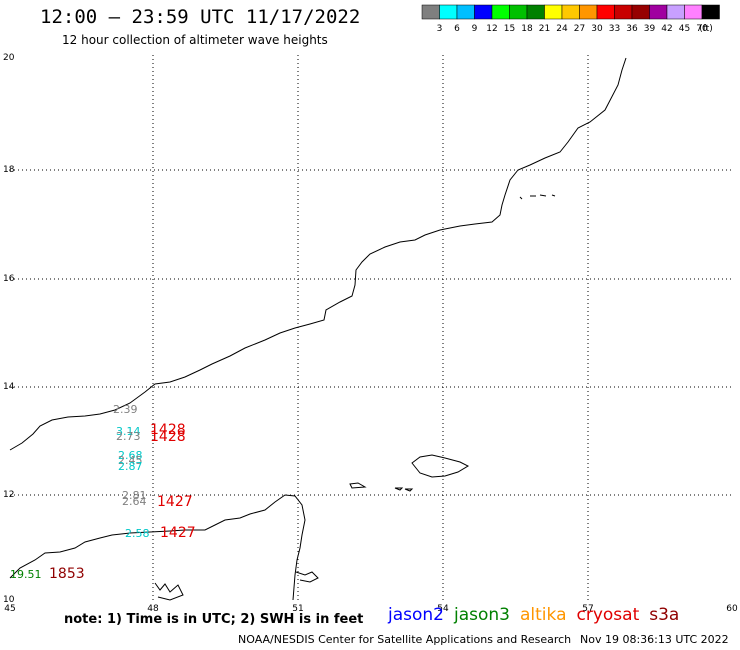 This screenshot has width=740, height=650. What do you see at coordinates (26, 574) in the screenshot?
I see `wave-height-label: 19.51` at bounding box center [26, 574].